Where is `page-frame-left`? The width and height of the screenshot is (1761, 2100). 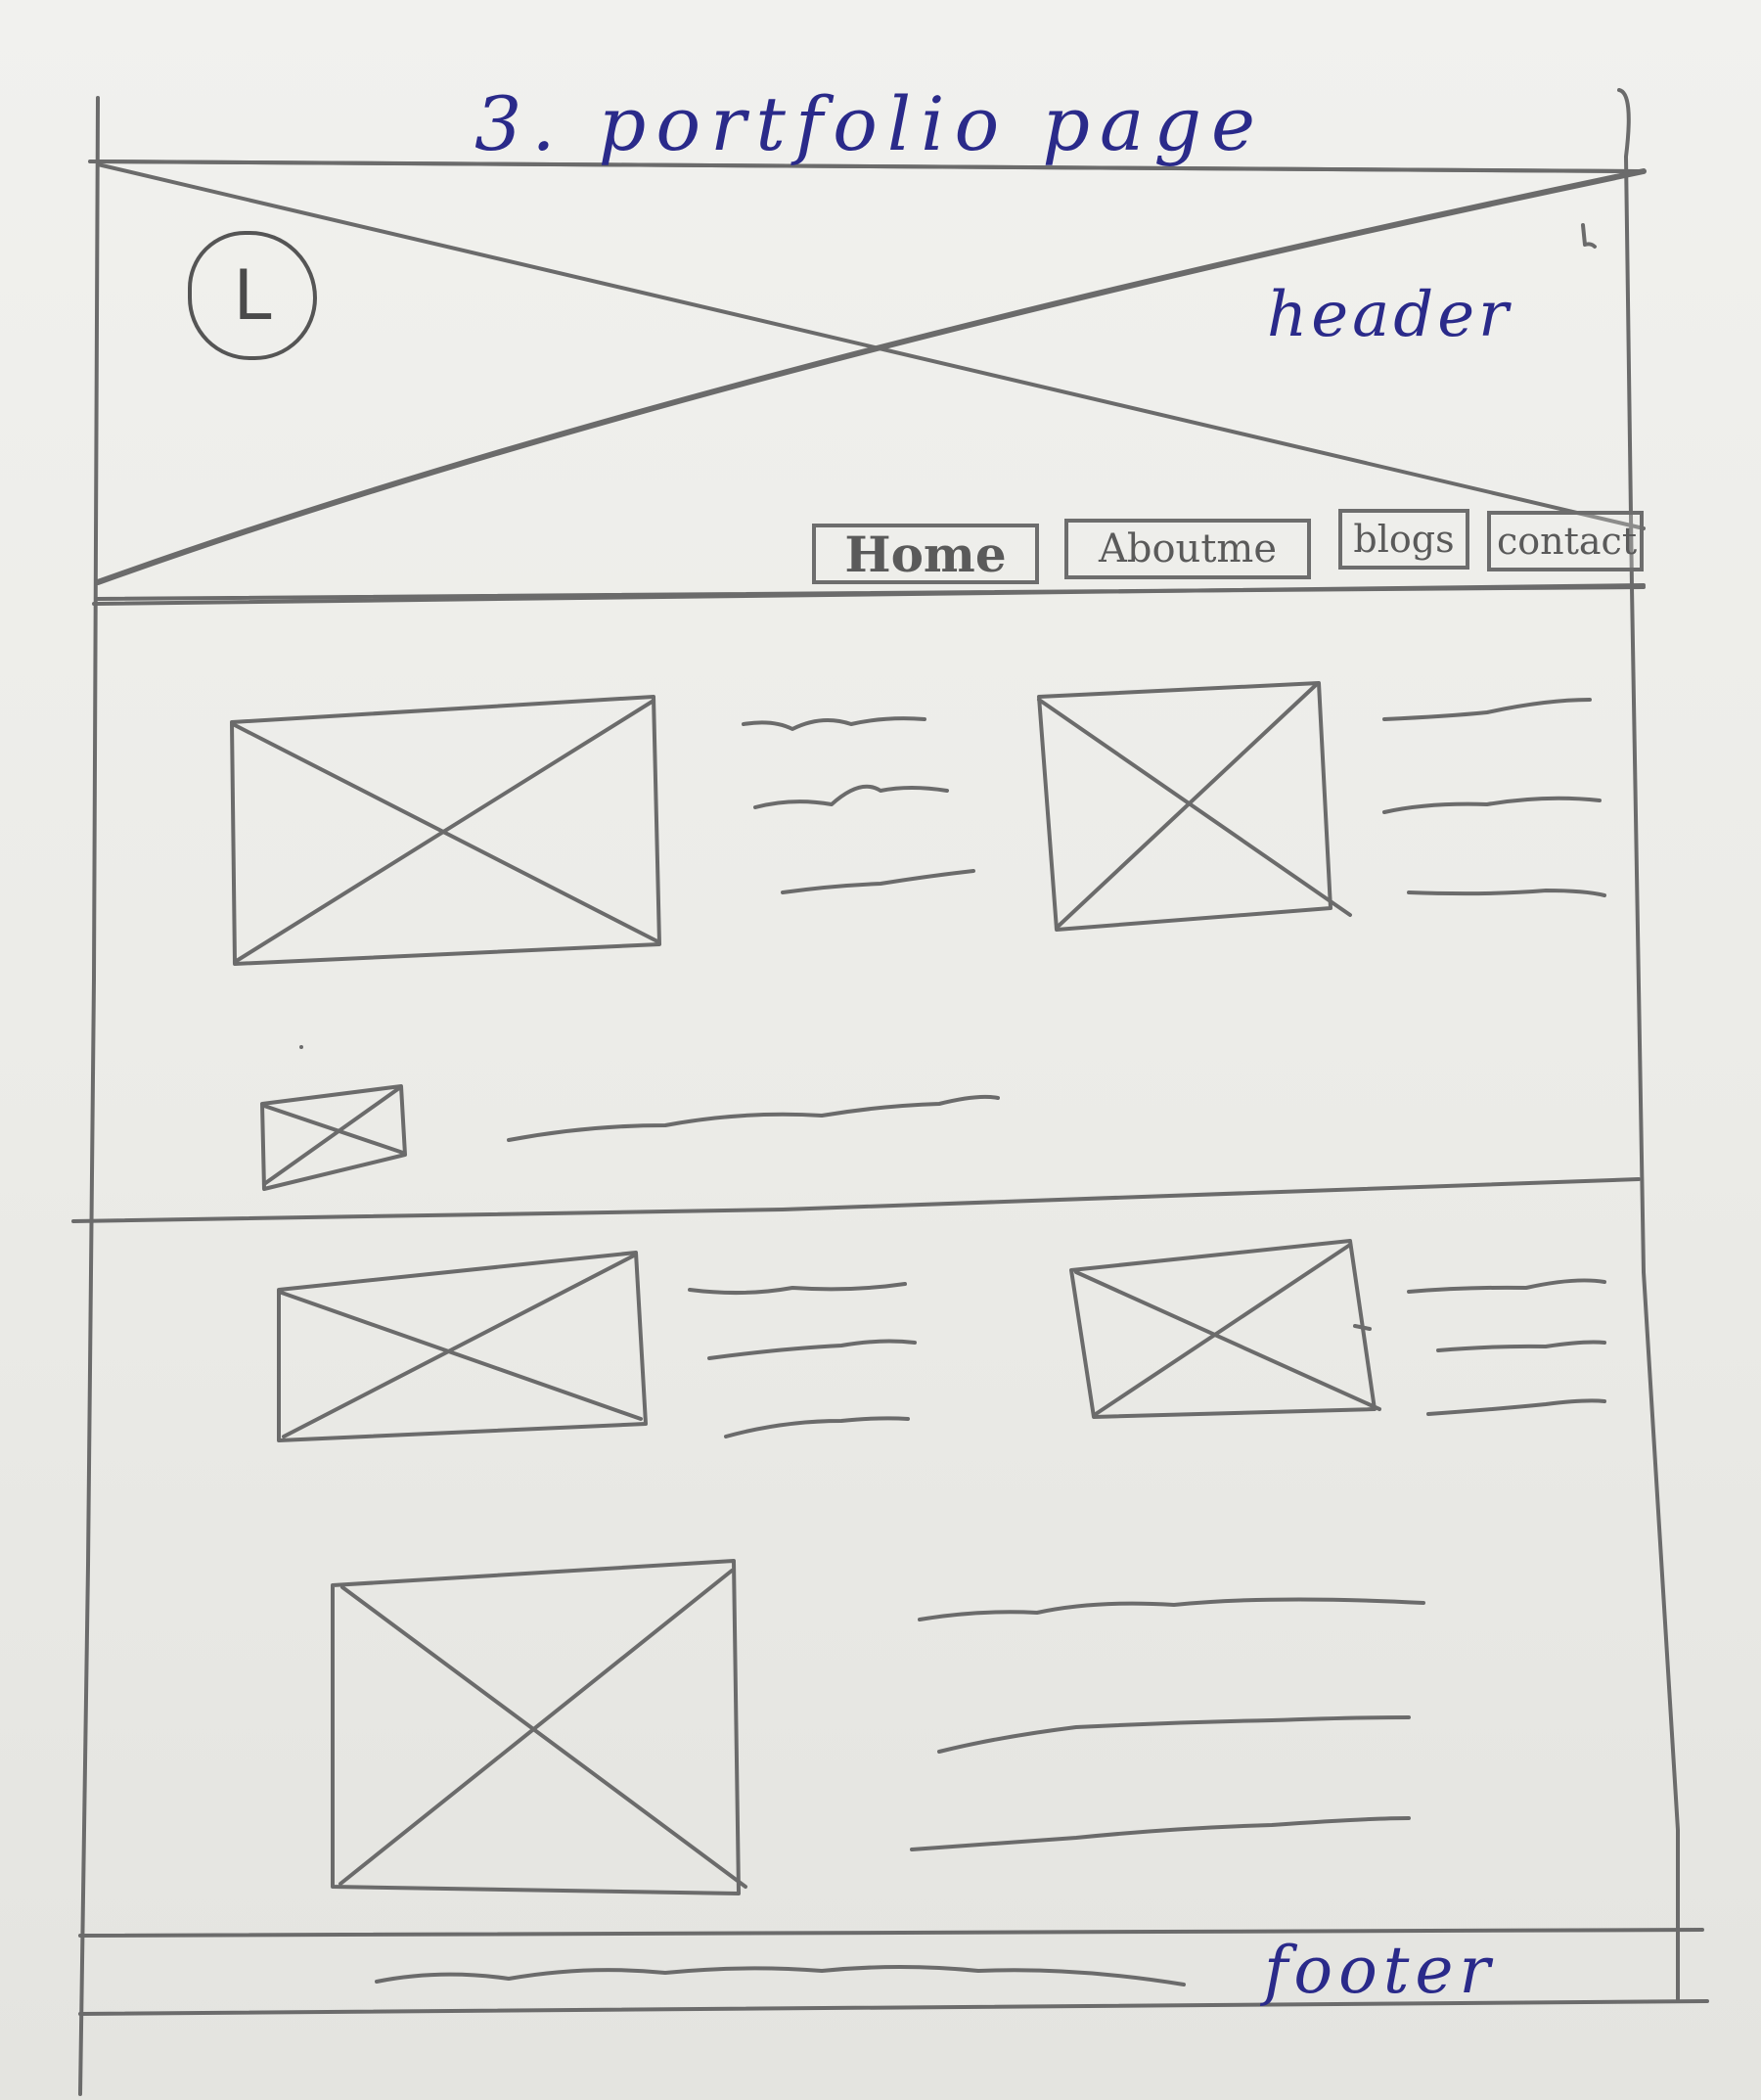 page-frame-left is located at coordinates (89, 1096).